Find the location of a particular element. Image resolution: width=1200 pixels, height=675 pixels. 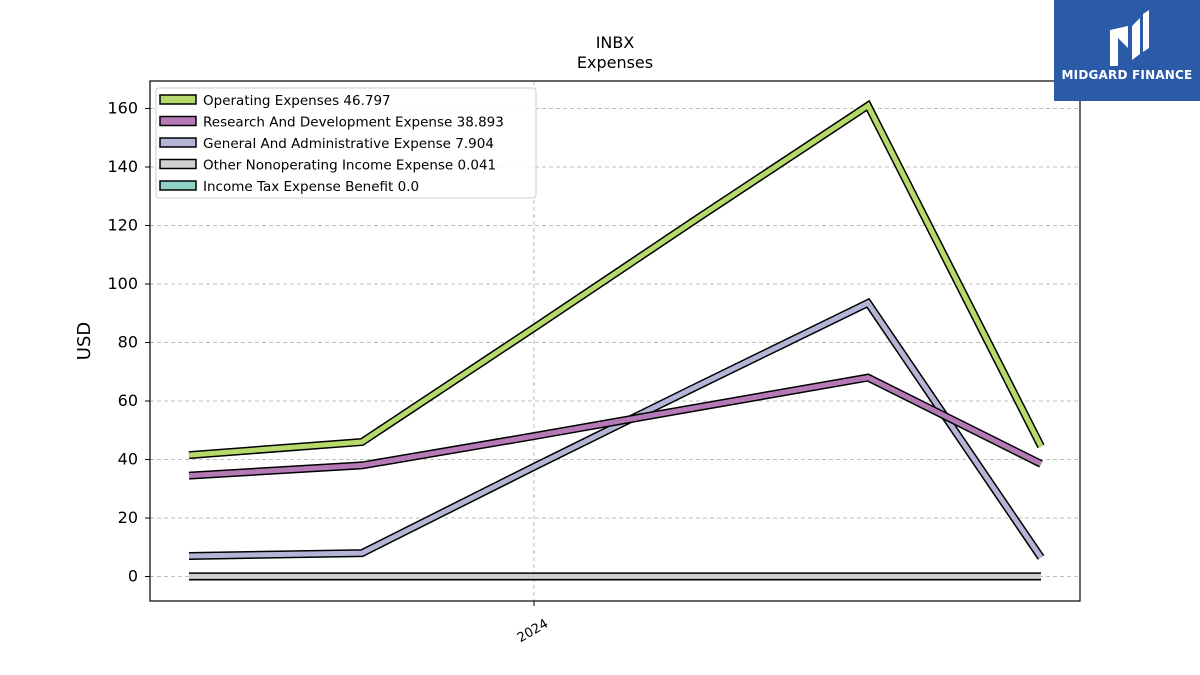

brand-logo: MIDGARD FINANCE is located at coordinates (1127, 50).